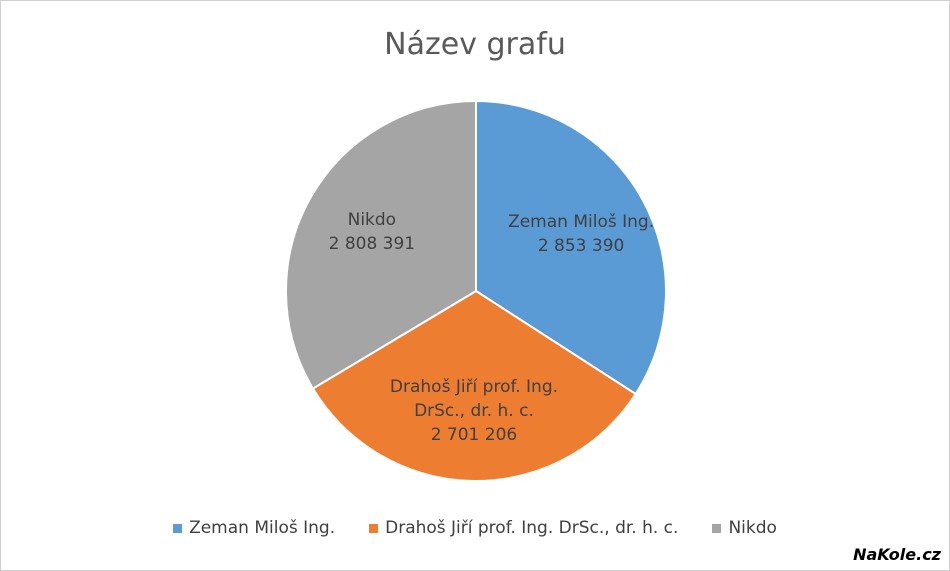 The height and width of the screenshot is (571, 950). I want to click on data-label: Nikdo 2 808 391, so click(372, 232).